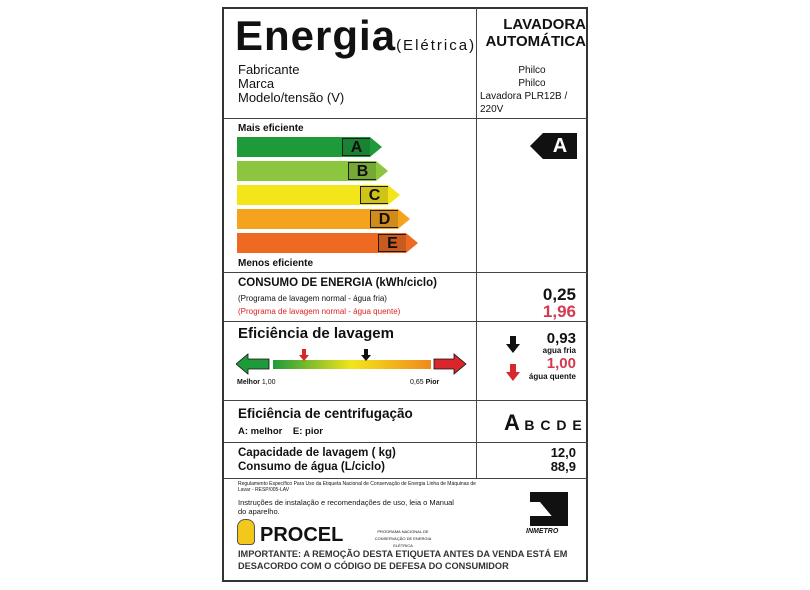  What do you see at coordinates (552, 376) in the screenshot?
I see `hot-wash-label: água quente` at bounding box center [552, 376].